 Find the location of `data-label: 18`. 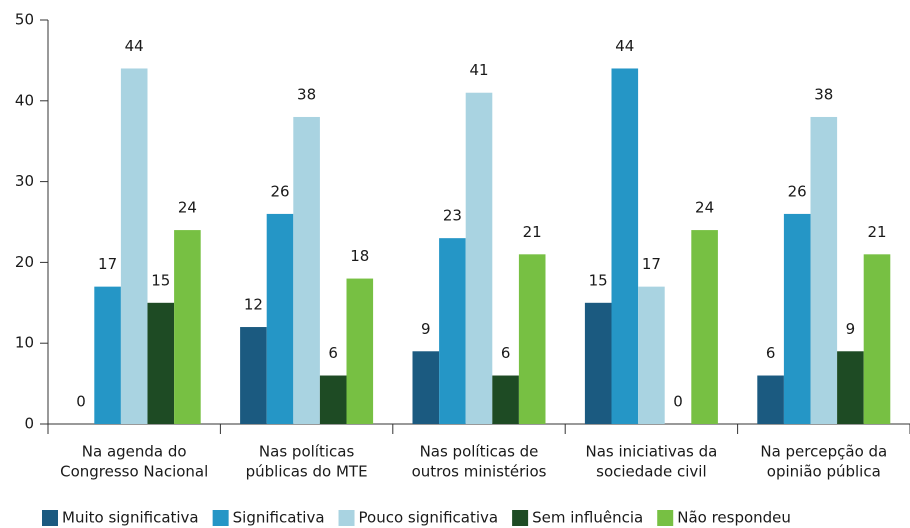

data-label: 18 is located at coordinates (359, 256).